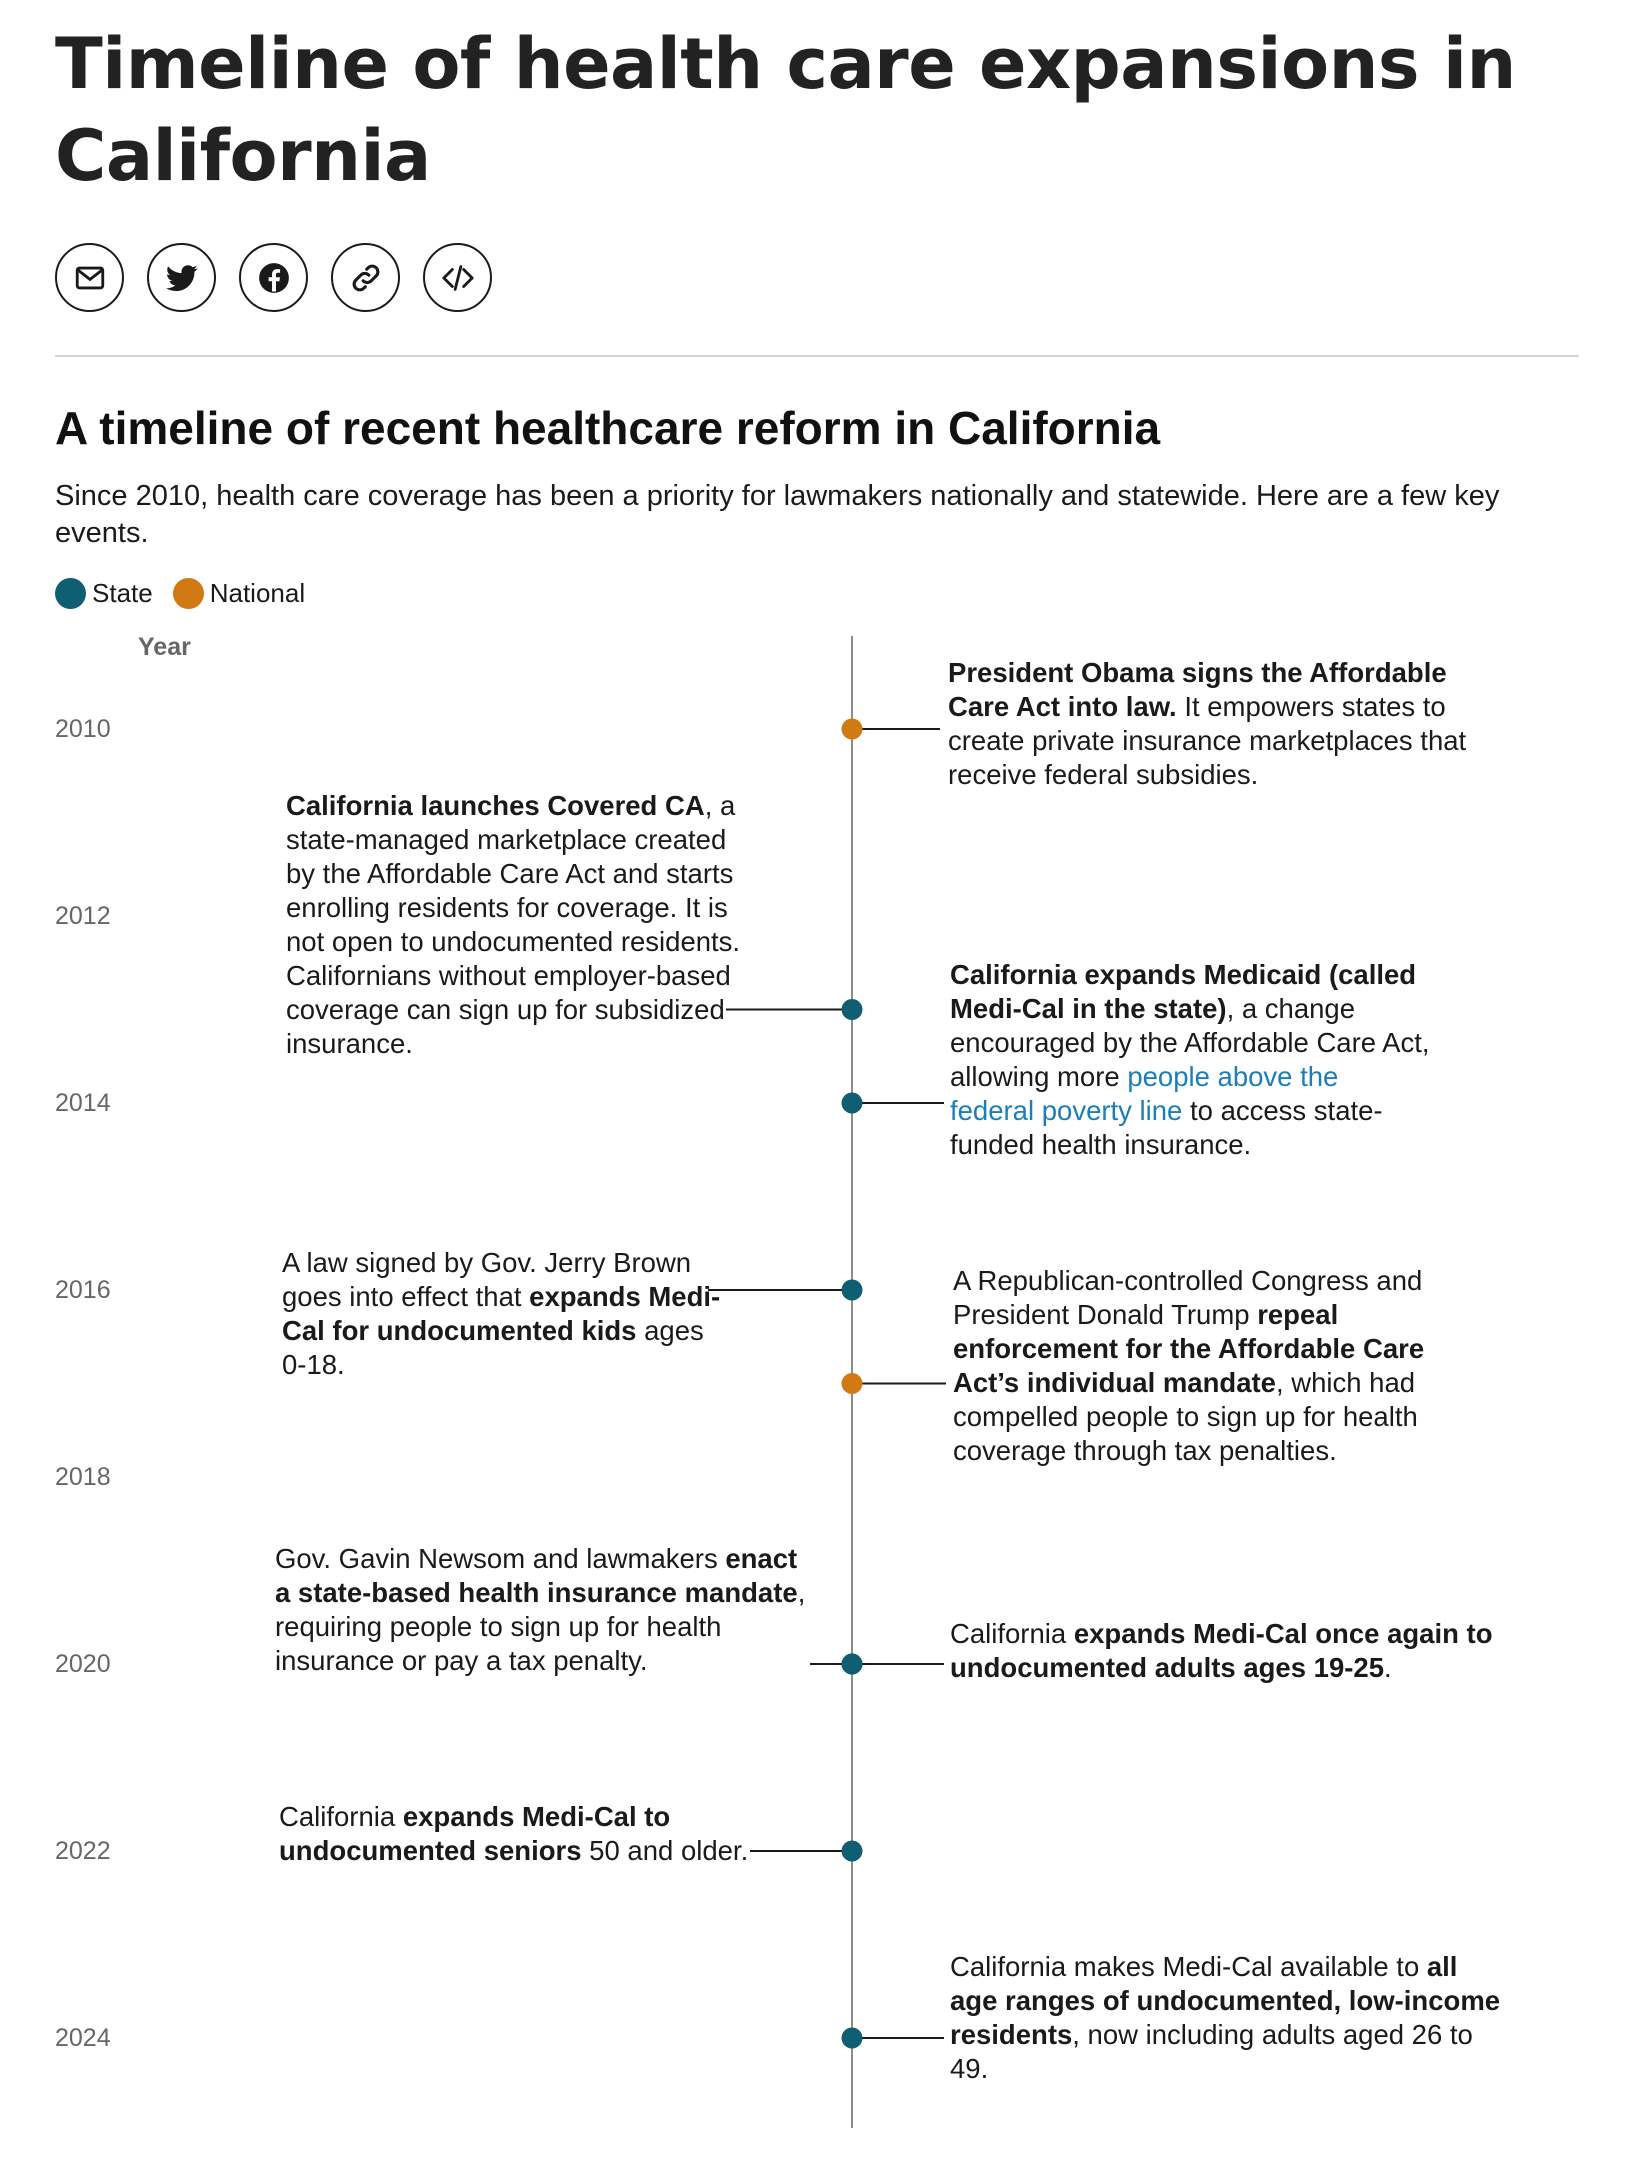 The image size is (1634, 2176). I want to click on facebook-icon, so click(273, 277).